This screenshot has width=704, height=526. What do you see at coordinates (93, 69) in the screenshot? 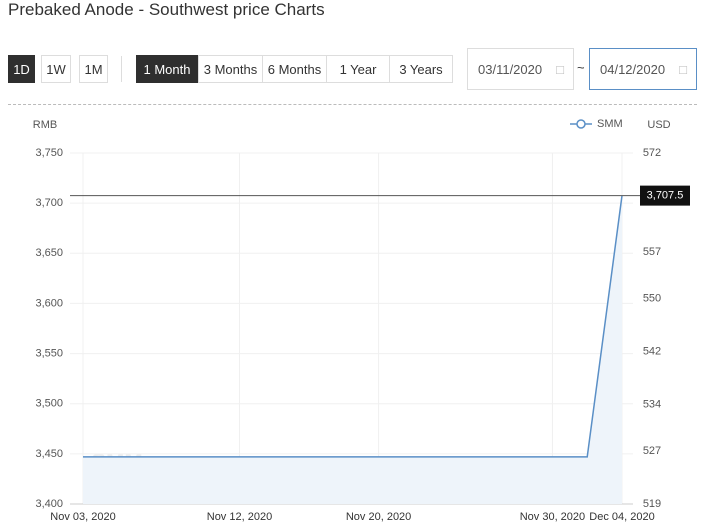
I see `interval-button: 1M` at bounding box center [93, 69].